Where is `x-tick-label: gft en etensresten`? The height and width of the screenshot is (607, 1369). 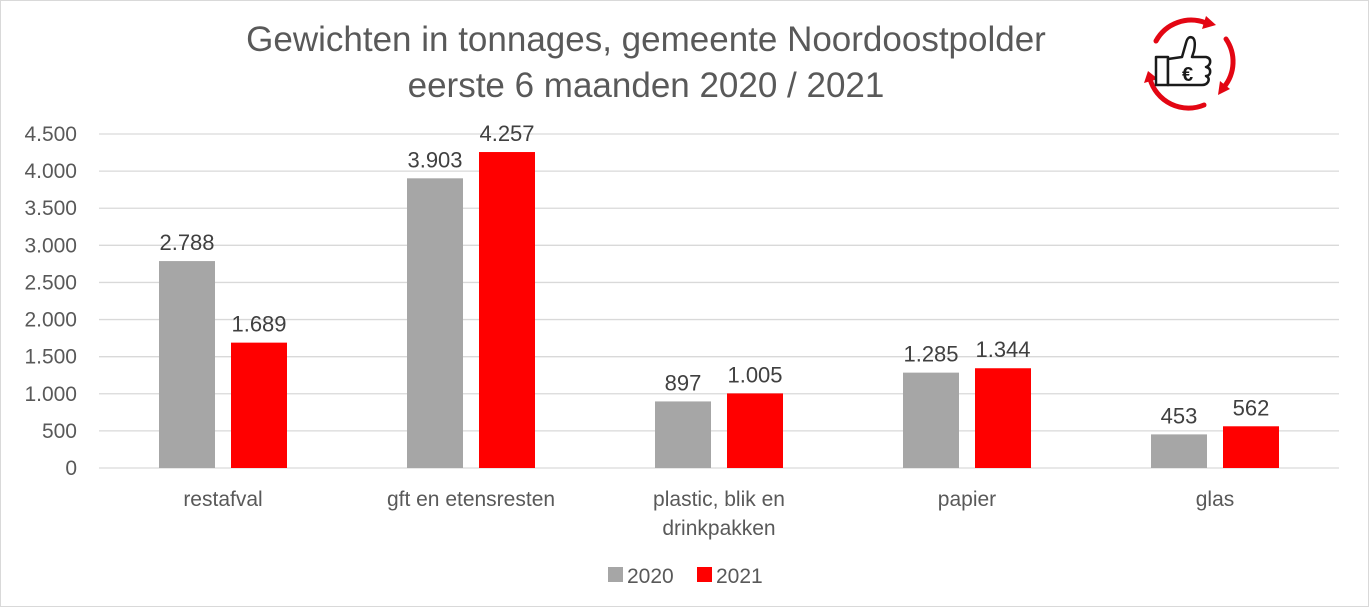 x-tick-label: gft en etensresten is located at coordinates (471, 499).